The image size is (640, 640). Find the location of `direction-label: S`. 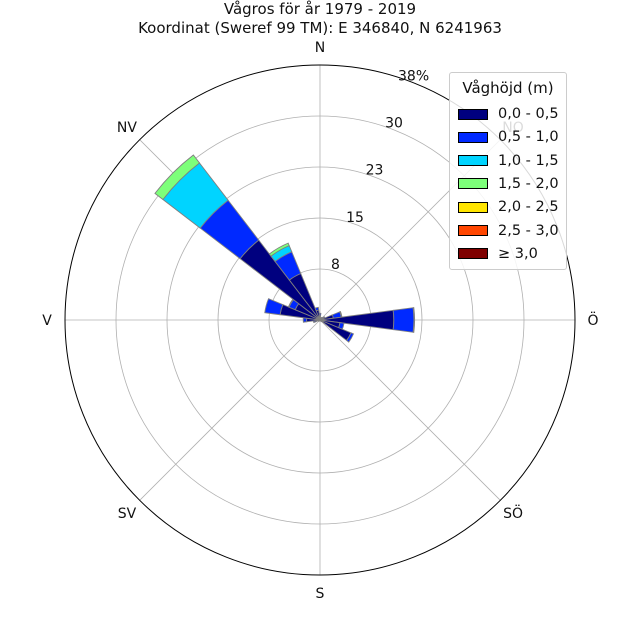

direction-label: S is located at coordinates (320, 594).